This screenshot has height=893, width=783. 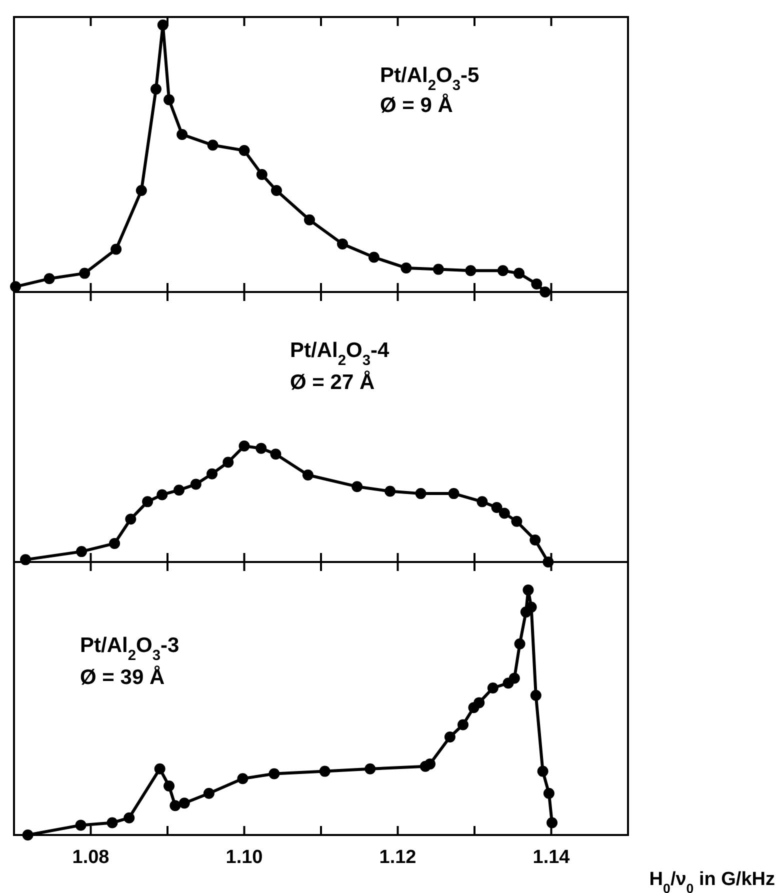 What do you see at coordinates (244, 857) in the screenshot?
I see `x-tick-label: 1.10` at bounding box center [244, 857].